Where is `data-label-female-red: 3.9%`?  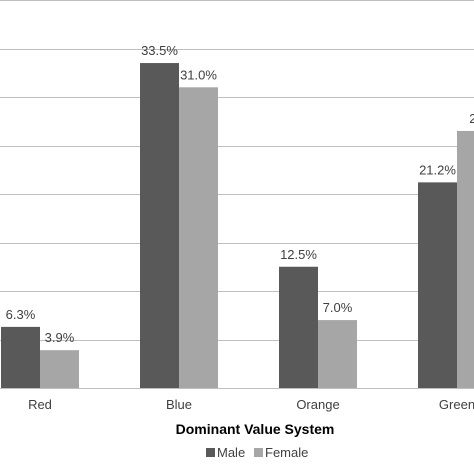 data-label-female-red: 3.9% is located at coordinates (60, 337).